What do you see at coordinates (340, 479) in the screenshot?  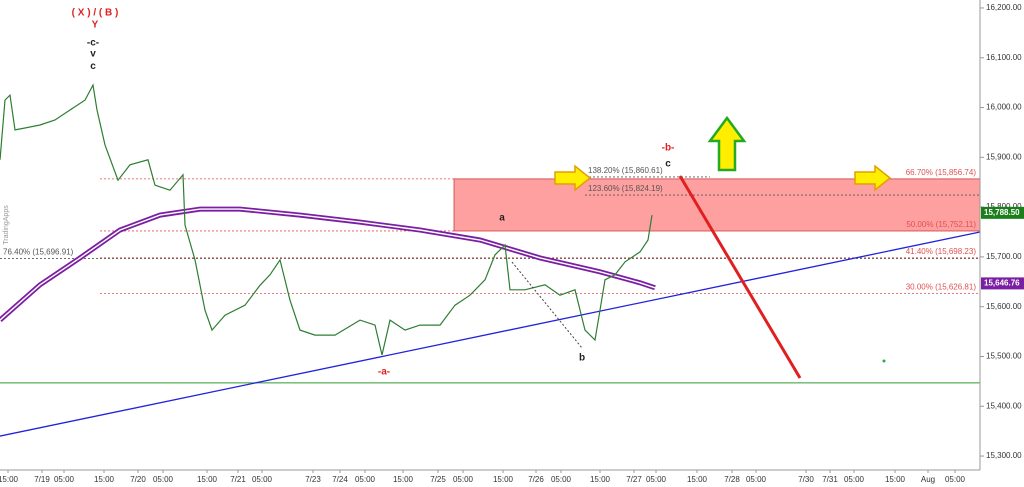 I see `x-tick-label: 7/24` at bounding box center [340, 479].